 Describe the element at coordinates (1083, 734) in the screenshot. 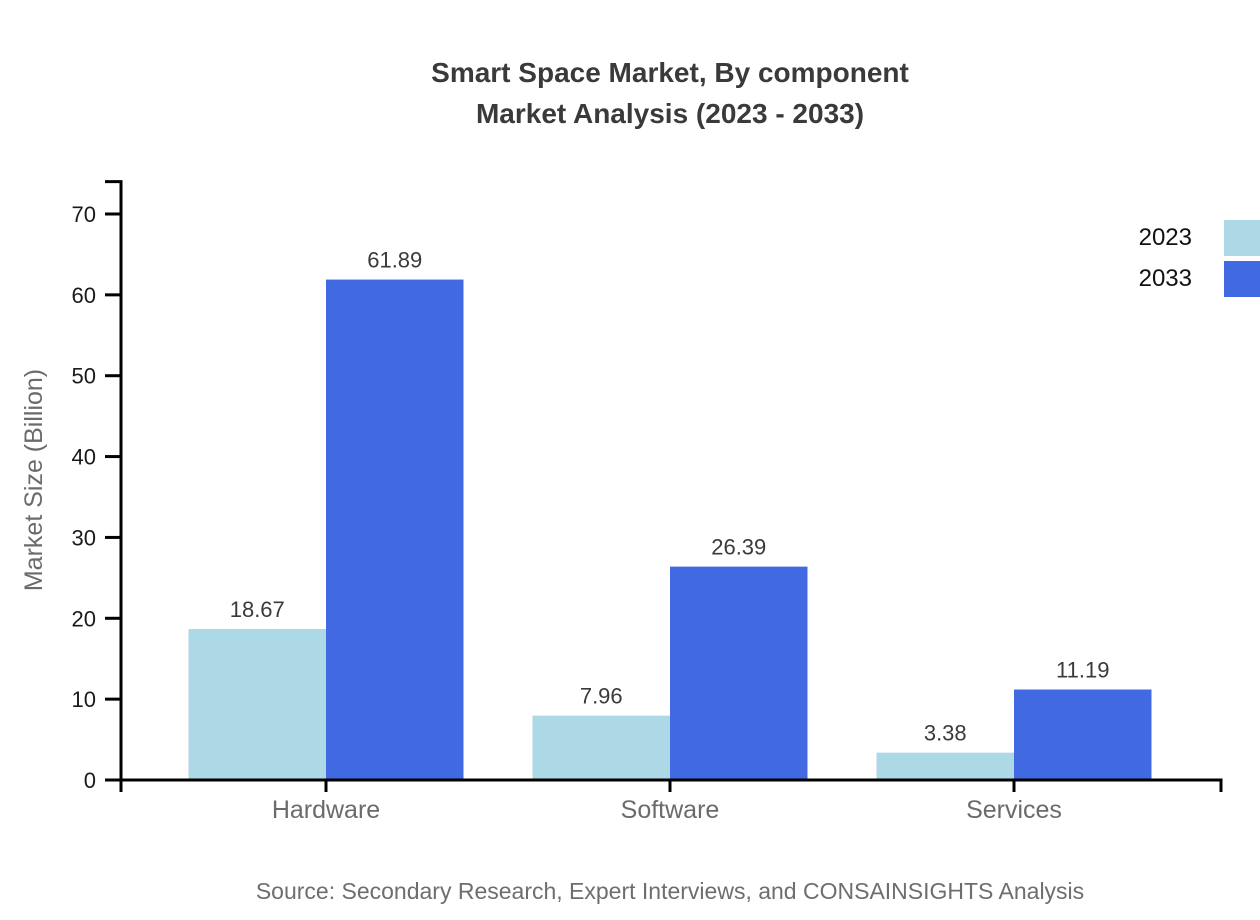

I see `bar-services-2033` at that location.